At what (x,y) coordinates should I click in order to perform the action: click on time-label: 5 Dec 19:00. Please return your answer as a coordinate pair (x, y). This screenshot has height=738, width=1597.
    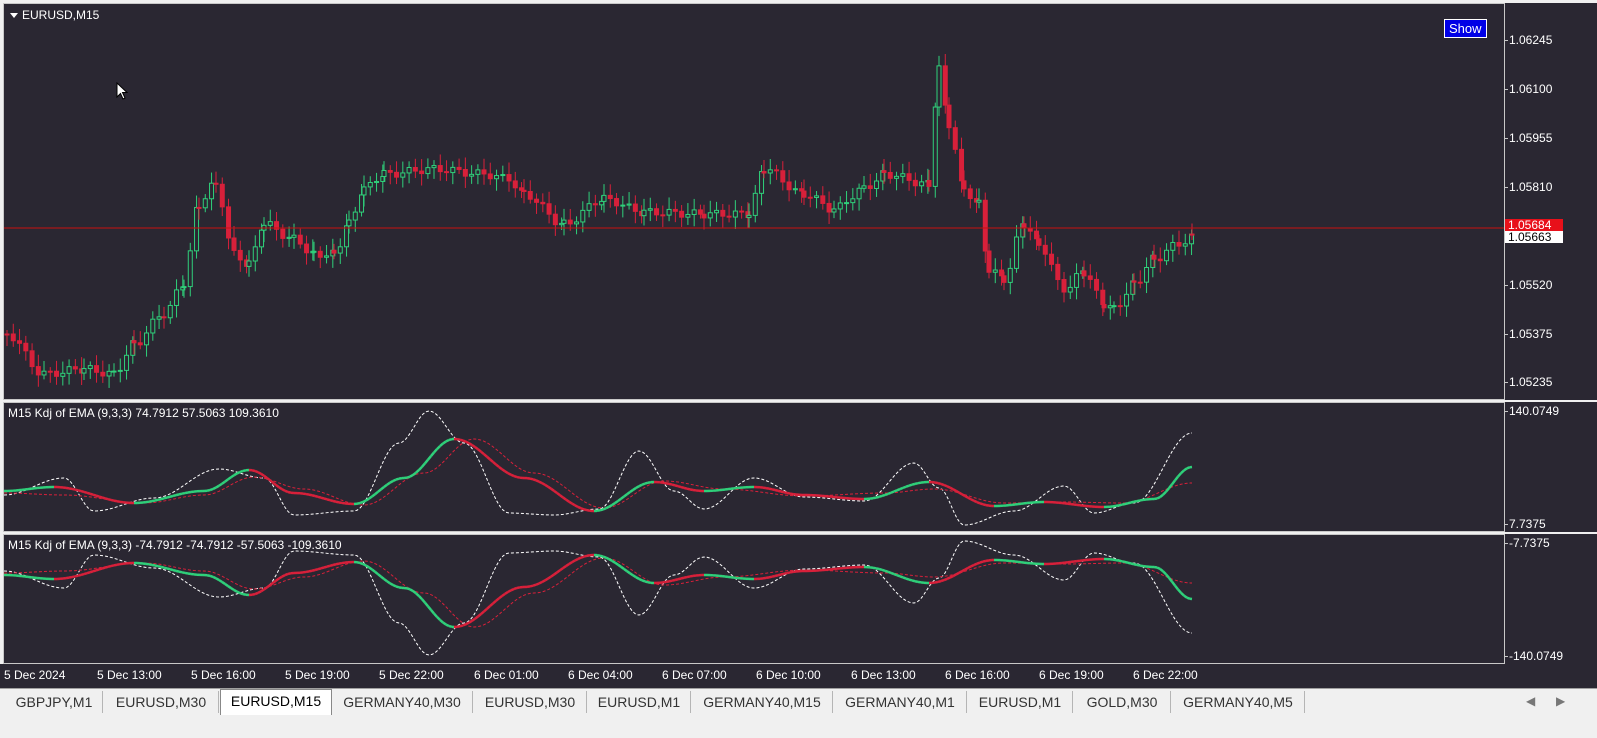
    Looking at the image, I should click on (317, 675).